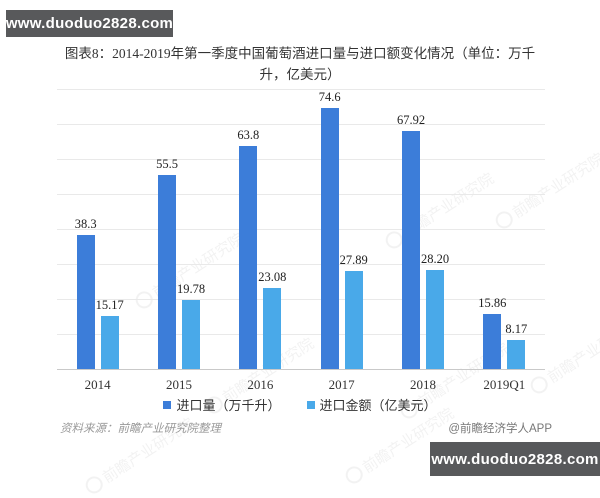 The height and width of the screenshot is (498, 600). Describe the element at coordinates (329, 96) in the screenshot. I see `bar-value-label: 74.6` at that location.